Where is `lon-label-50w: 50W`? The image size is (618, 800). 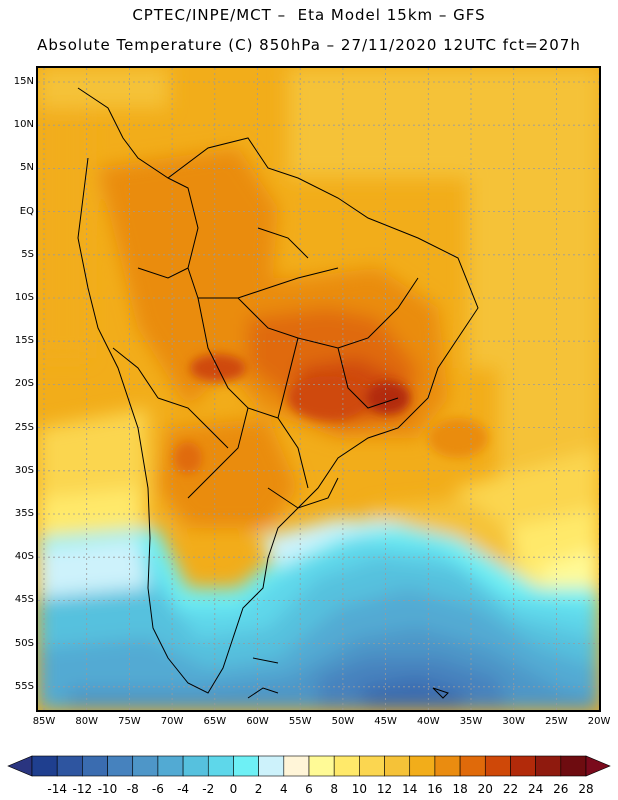 lon-label-50w: 50W is located at coordinates (343, 721).